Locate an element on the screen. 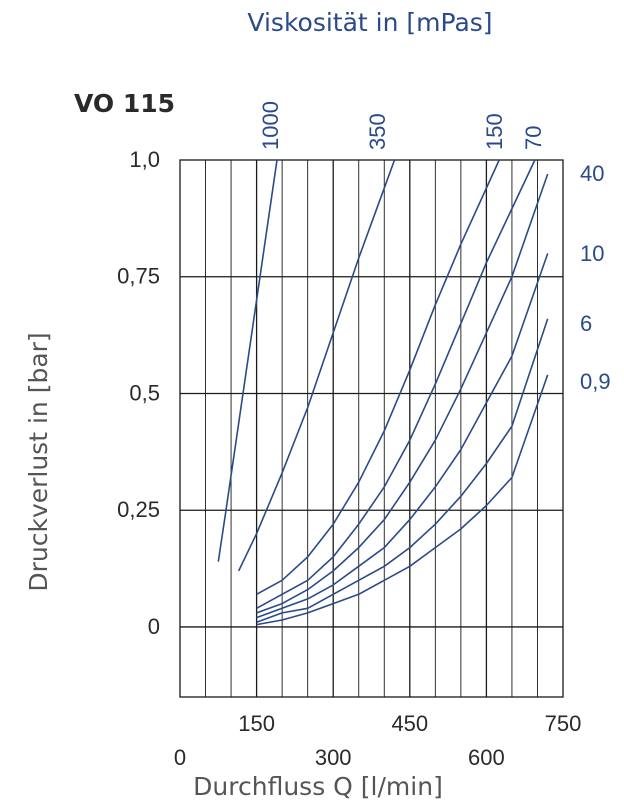 This screenshot has height=809, width=624. x-tick-label-lower: 300 is located at coordinates (333, 757).